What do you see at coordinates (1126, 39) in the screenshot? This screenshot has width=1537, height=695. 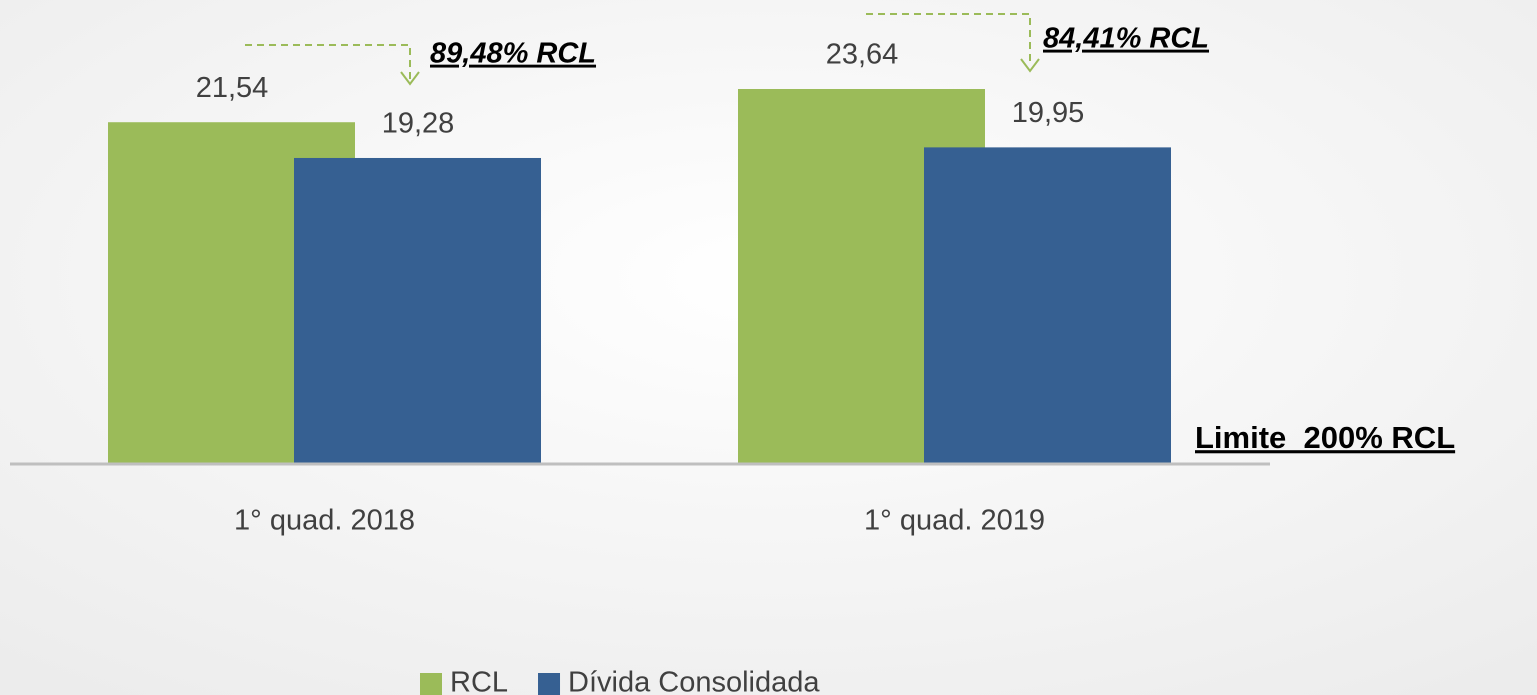 I see `annotation: 84,41% RCL` at bounding box center [1126, 39].